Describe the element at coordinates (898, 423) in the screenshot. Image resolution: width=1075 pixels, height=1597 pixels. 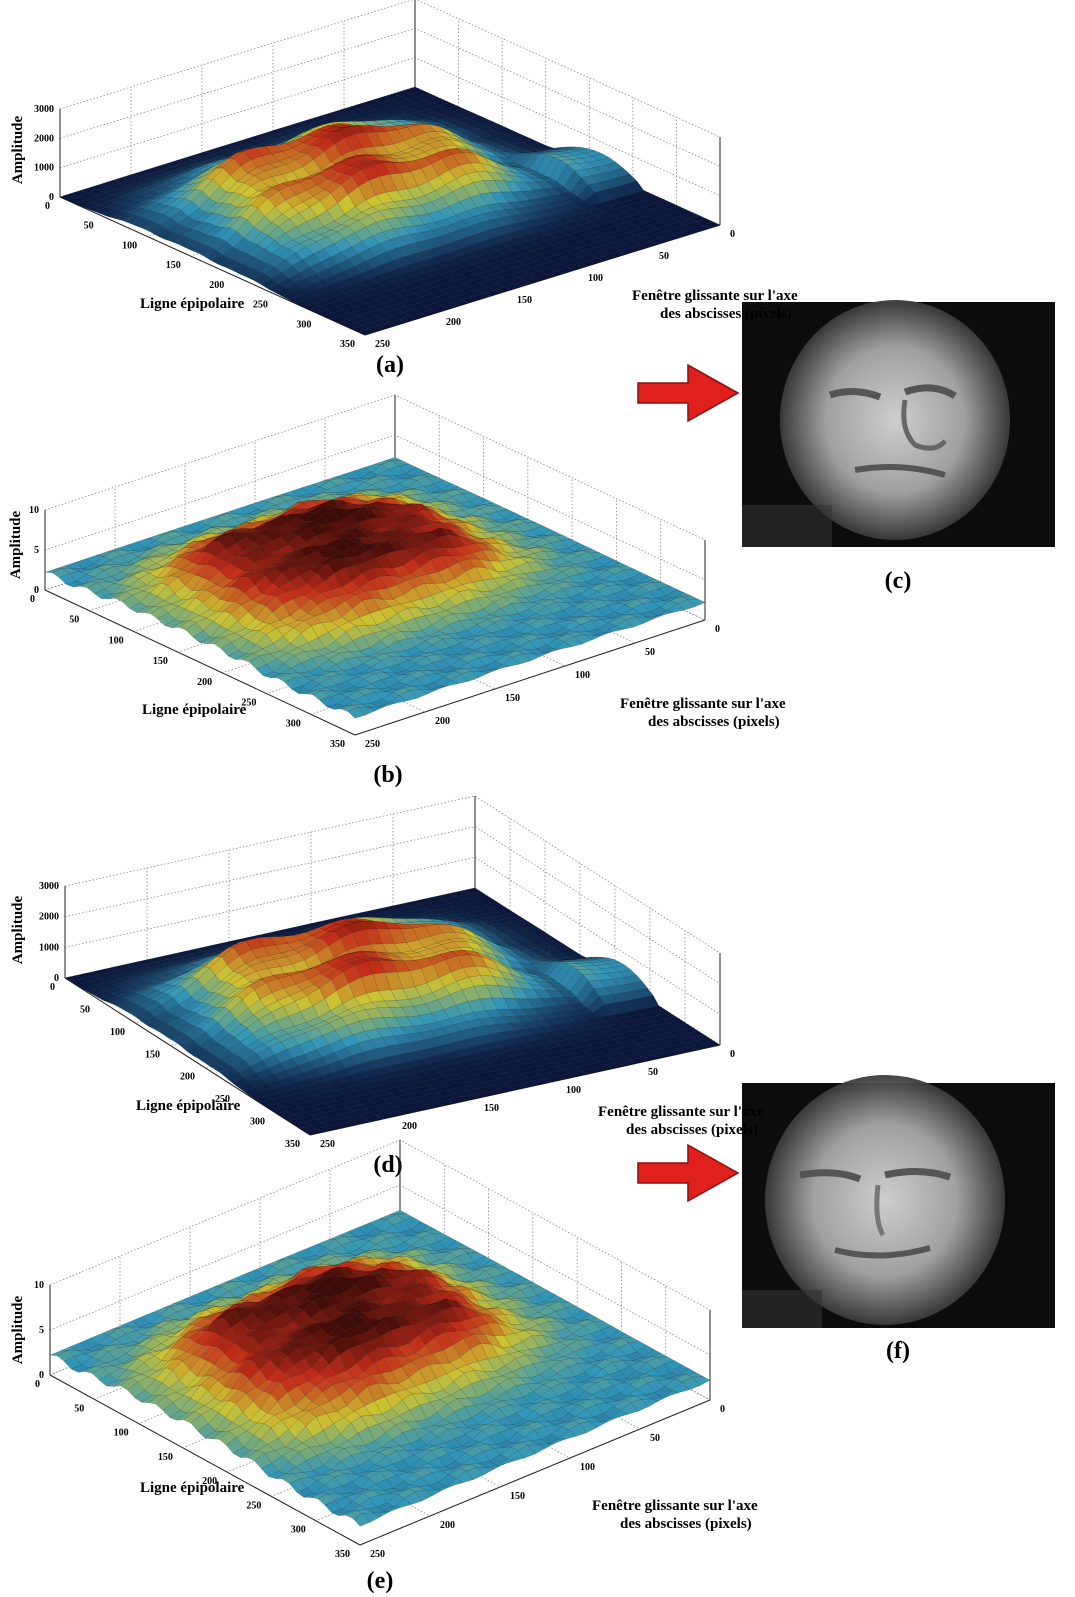
I see `face-image-c` at that location.